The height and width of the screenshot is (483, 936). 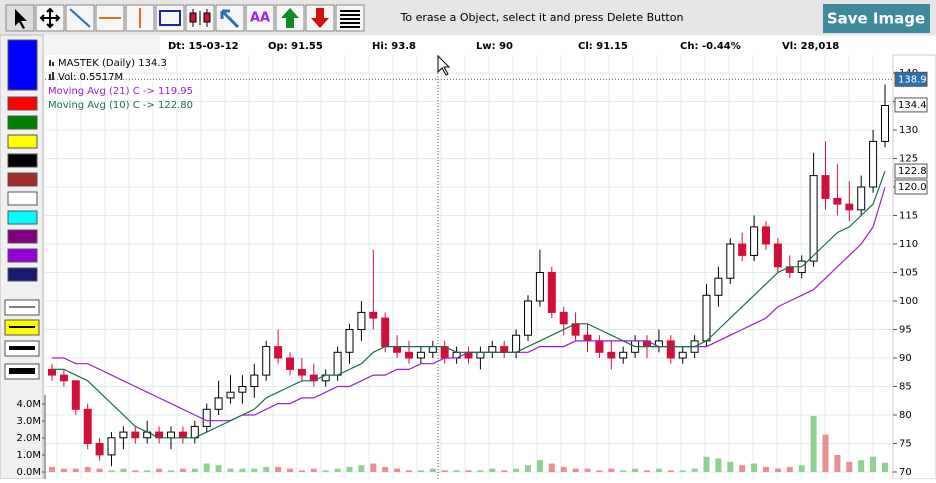 I want to click on legend-volume: Vol: 0.5517M, so click(x=90, y=77).